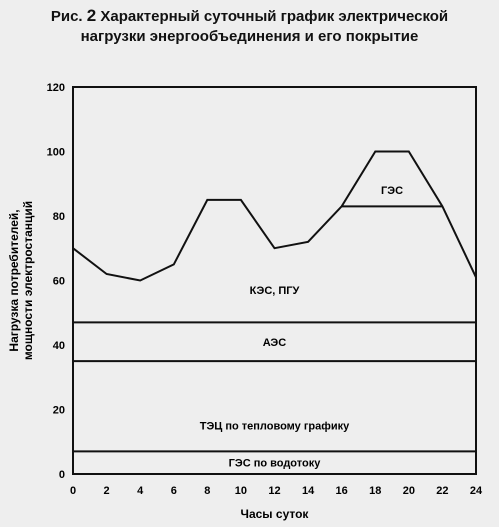  Describe the element at coordinates (56, 88) in the screenshot. I see `y-tick-label: 120` at that location.